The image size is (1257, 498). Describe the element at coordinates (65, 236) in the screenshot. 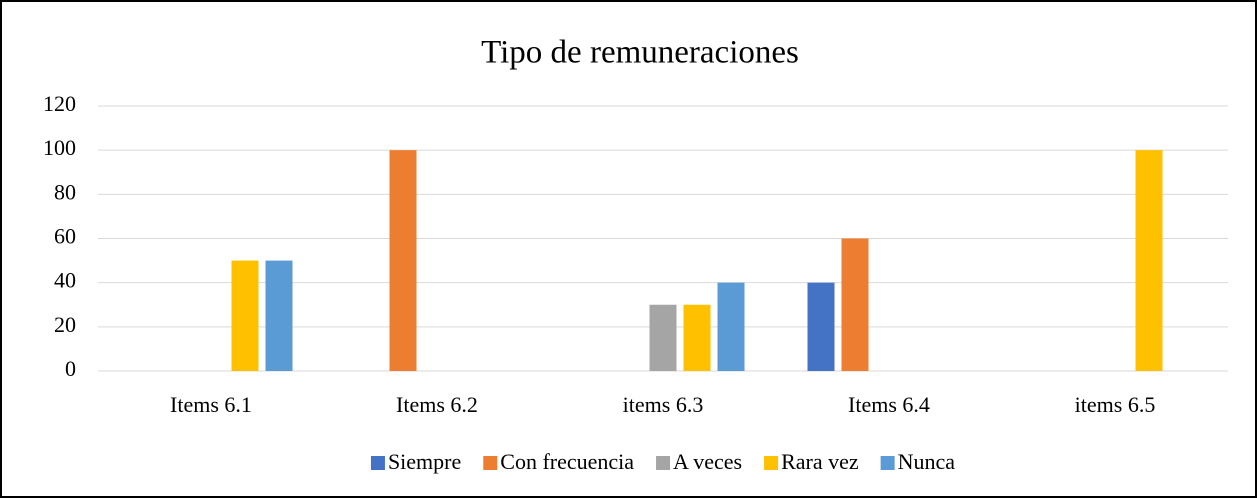

I see `y-tick-label: 60` at that location.